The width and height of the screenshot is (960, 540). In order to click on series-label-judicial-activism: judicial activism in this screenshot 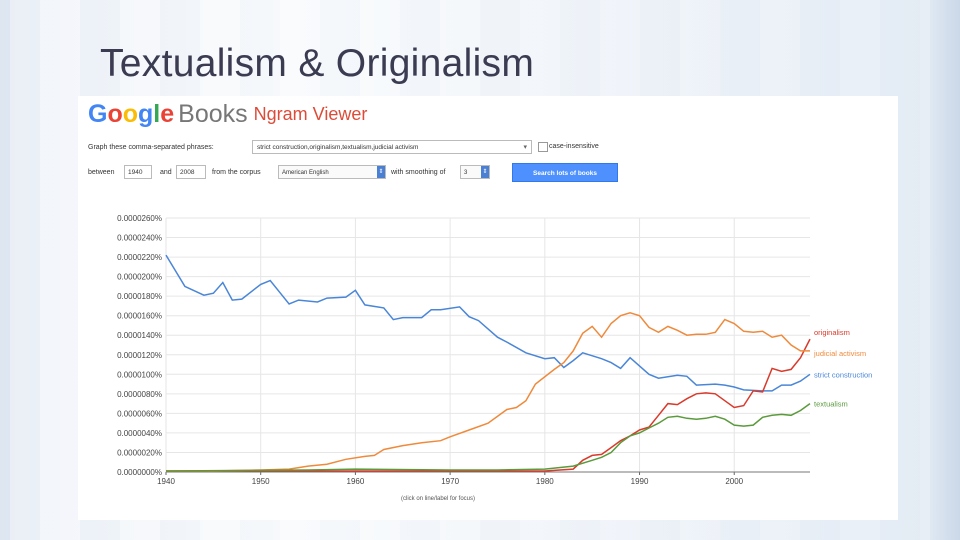, I will do `click(839, 353)`.